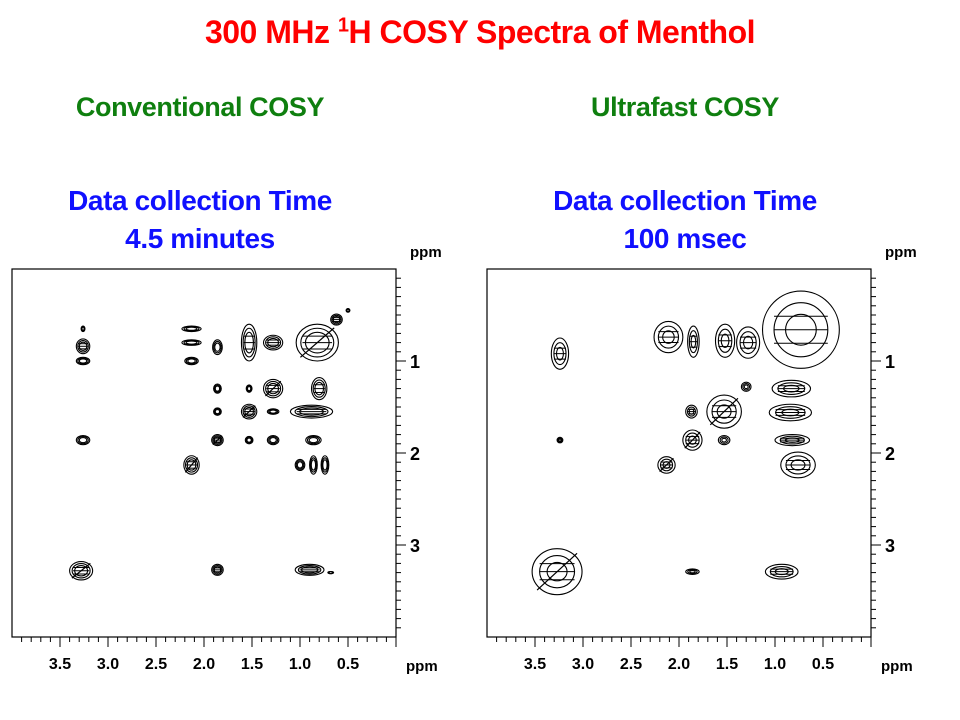 This screenshot has width=960, height=720. Describe the element at coordinates (415, 454) in the screenshot. I see `y-tick-label: 2` at that location.